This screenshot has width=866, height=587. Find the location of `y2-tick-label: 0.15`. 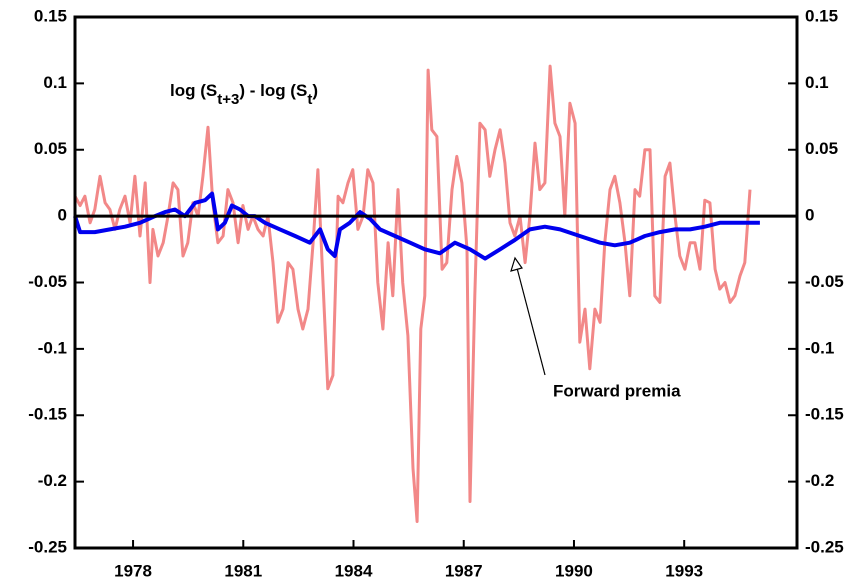

y2-tick-label: 0.15 is located at coordinates (821, 15).